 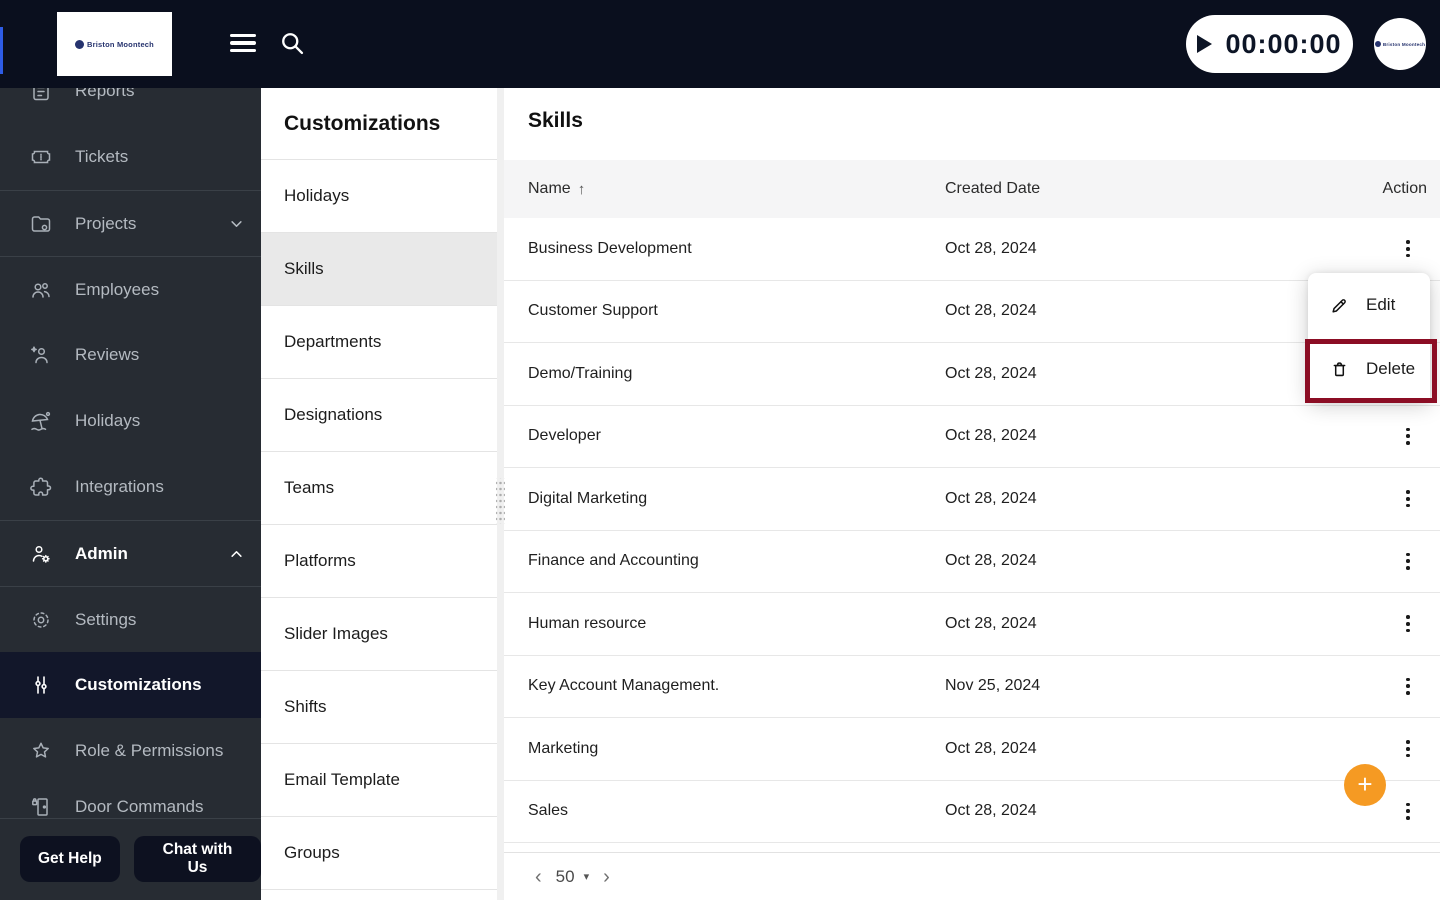 What do you see at coordinates (581, 189) in the screenshot?
I see `sort-asc-icon: ↑` at bounding box center [581, 189].